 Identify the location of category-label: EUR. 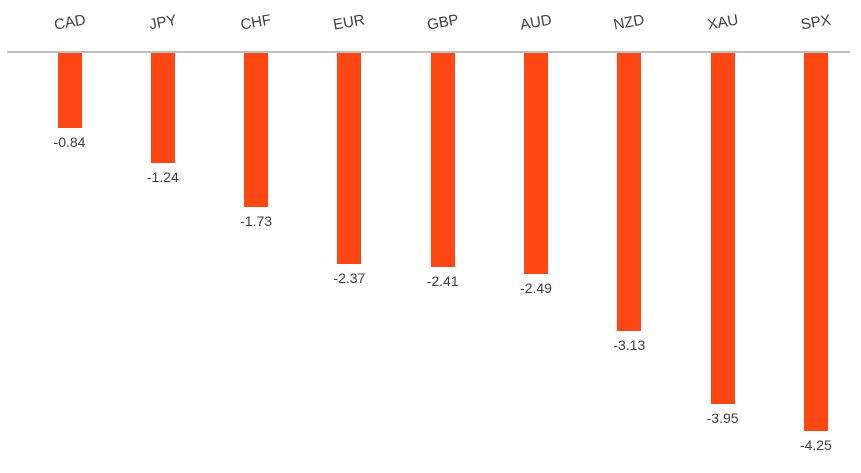
(349, 22).